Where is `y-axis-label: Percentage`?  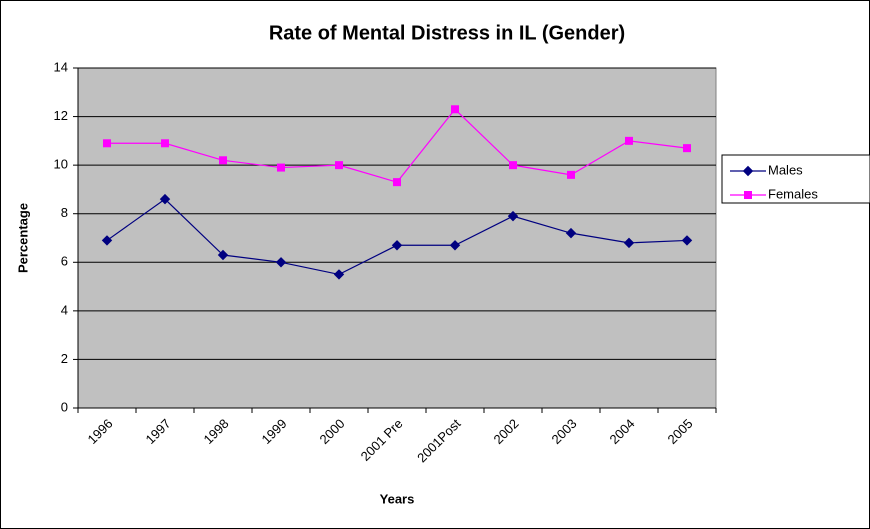
y-axis-label: Percentage is located at coordinates (22, 238).